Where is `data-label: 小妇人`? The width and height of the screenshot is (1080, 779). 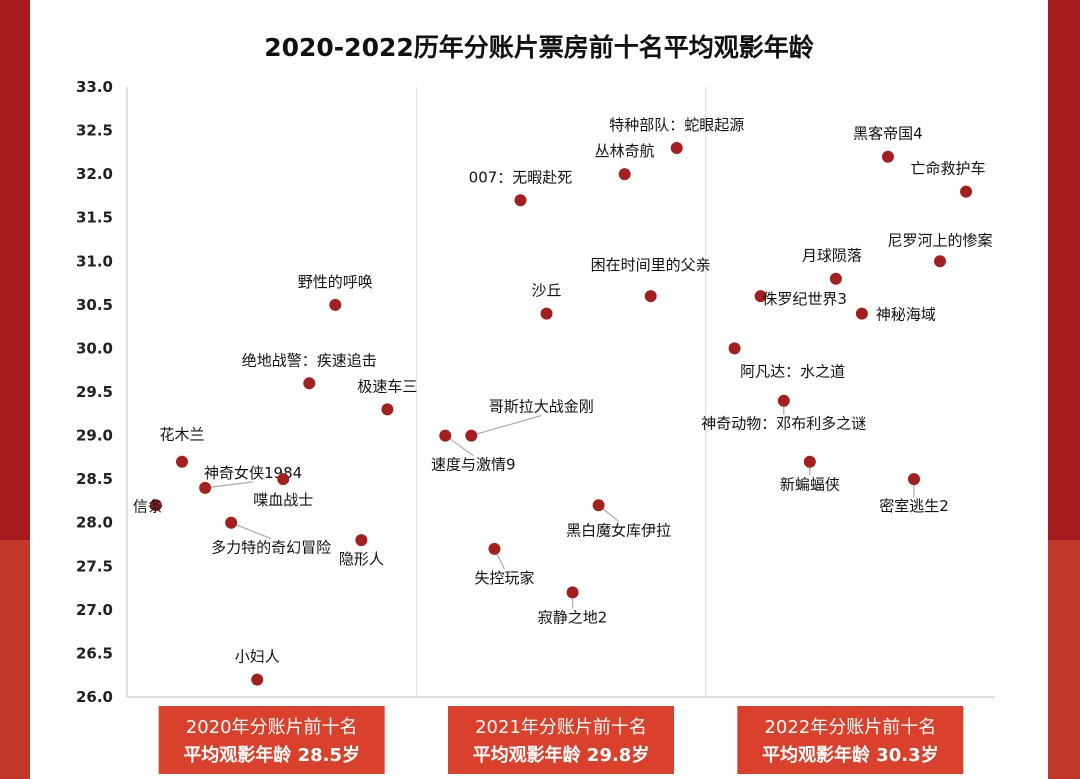 data-label: 小妇人 is located at coordinates (257, 657).